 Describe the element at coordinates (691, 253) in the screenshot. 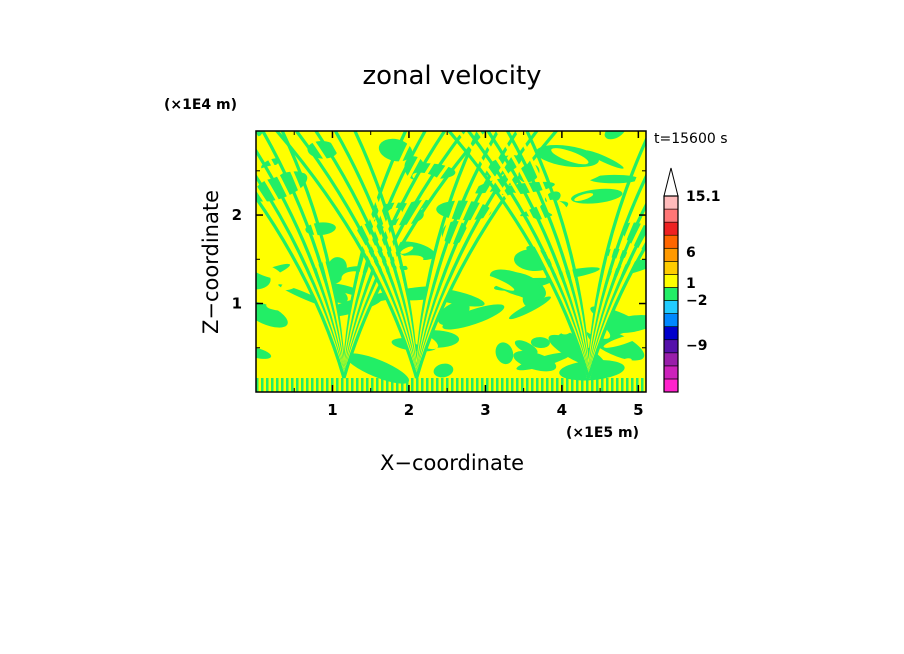

I see `colorbar-label: 6` at that location.